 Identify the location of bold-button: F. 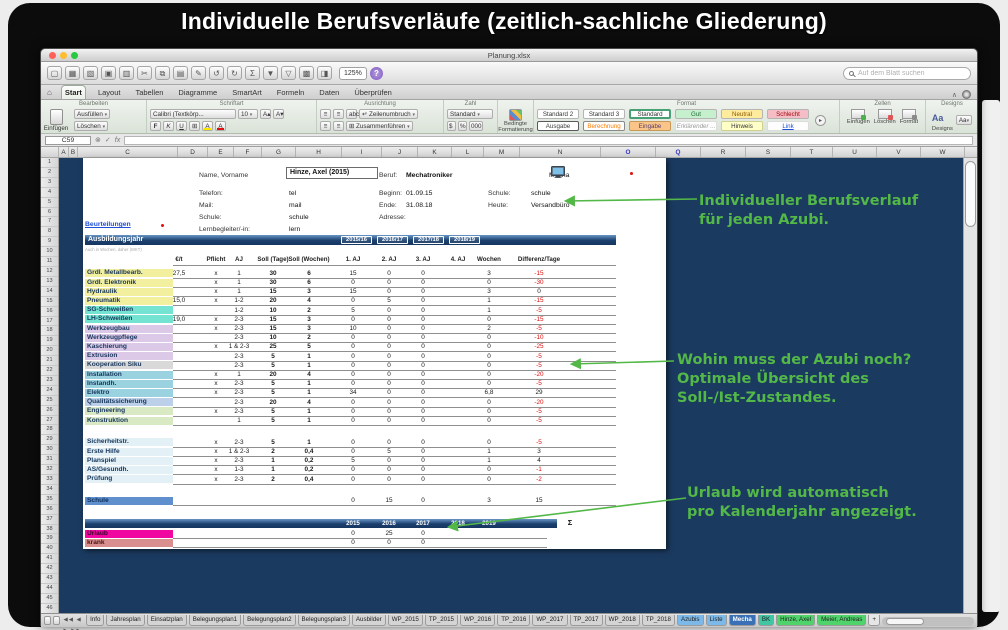
(155, 126).